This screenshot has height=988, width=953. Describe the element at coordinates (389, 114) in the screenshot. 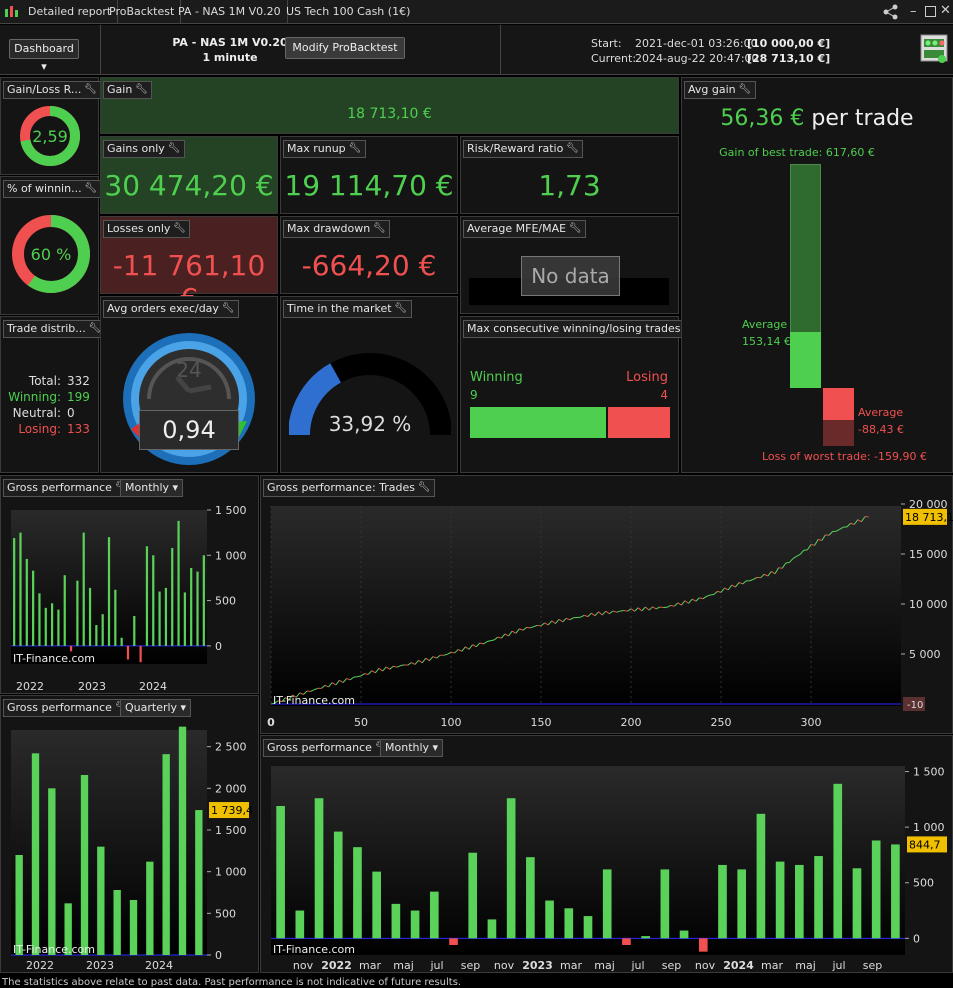

I see `gain-value: 18 713,10 €` at that location.